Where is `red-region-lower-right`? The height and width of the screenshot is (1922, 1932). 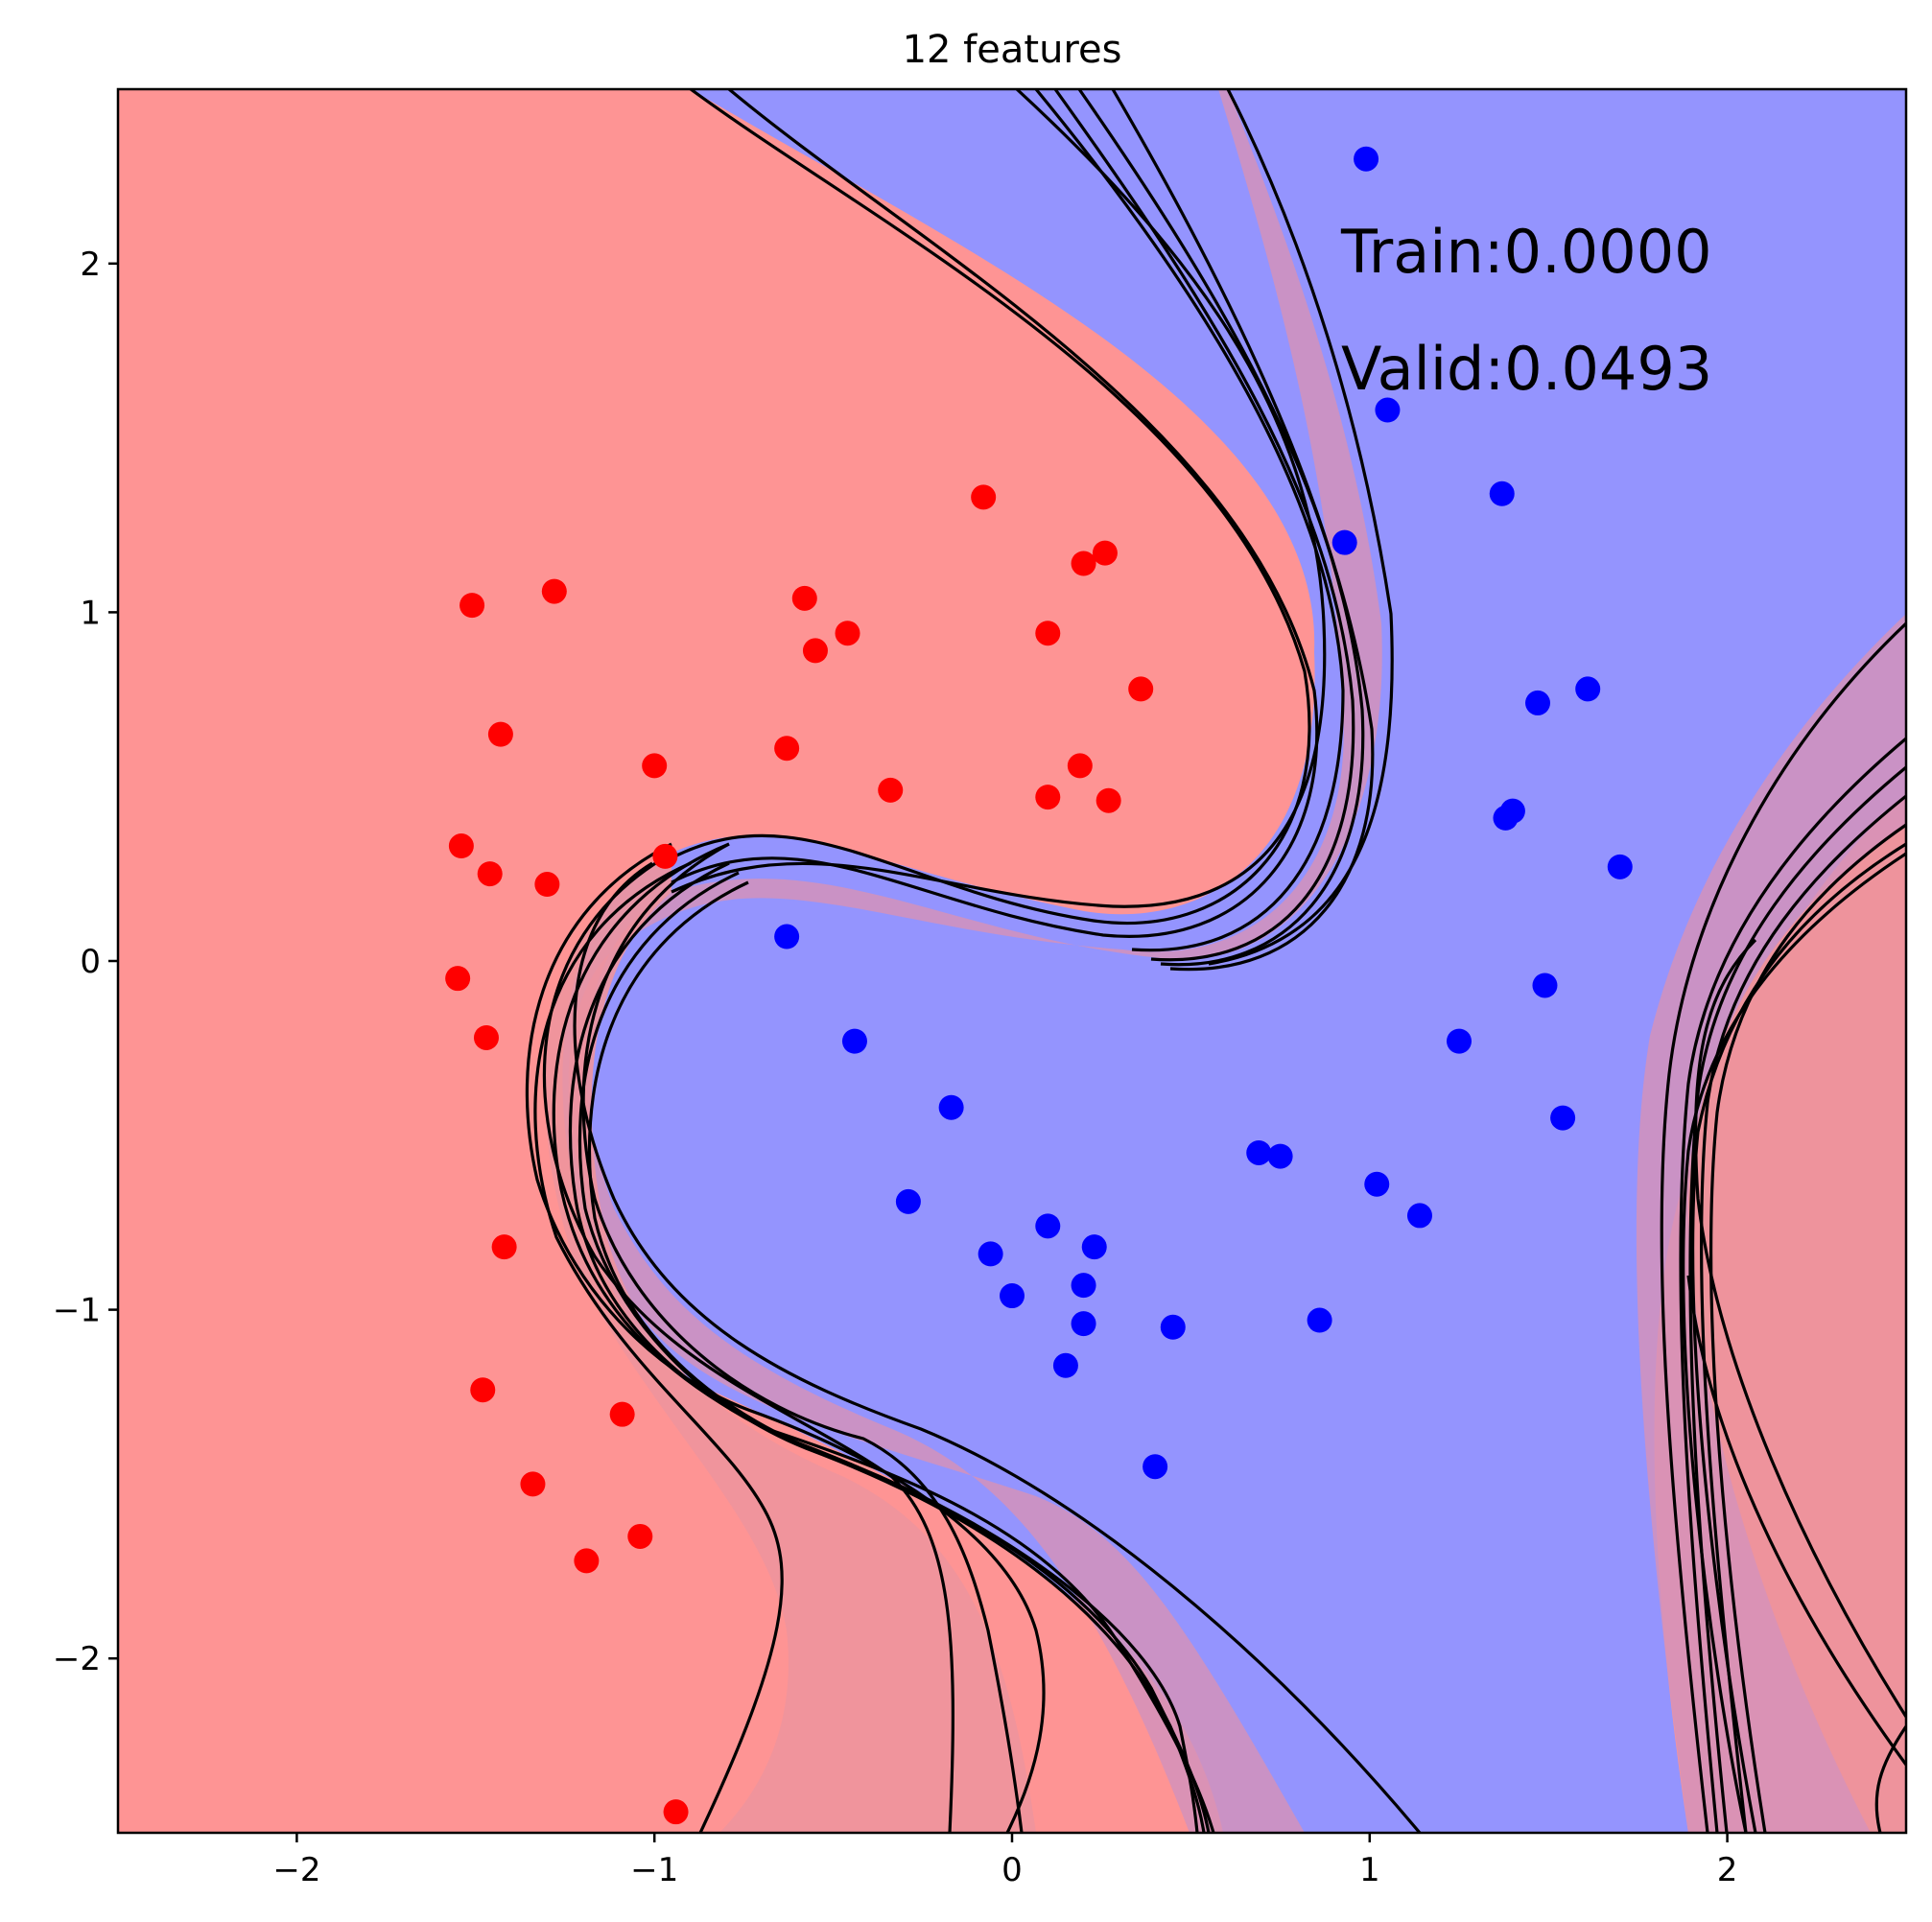 red-region-lower-right is located at coordinates (1797, 1329).